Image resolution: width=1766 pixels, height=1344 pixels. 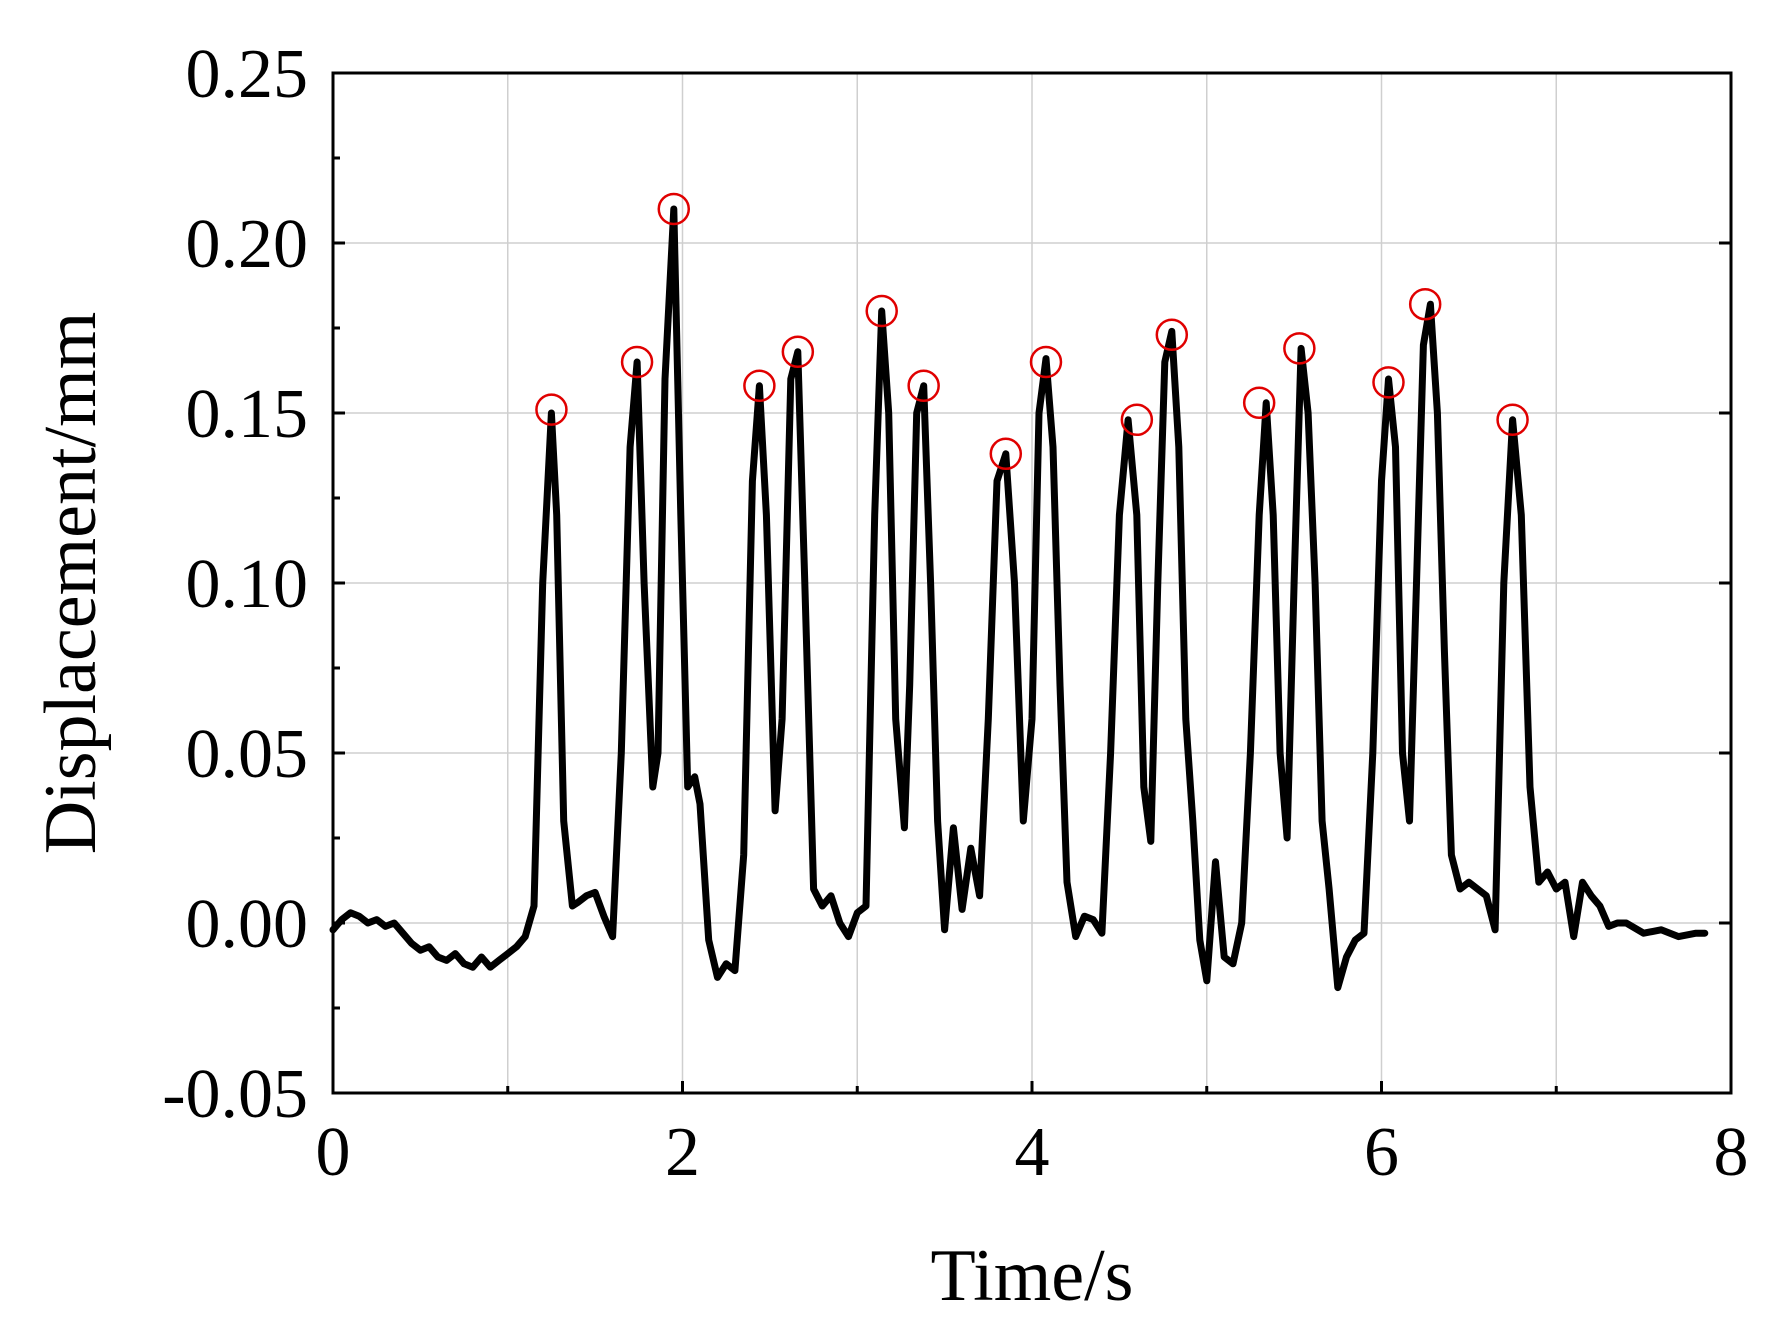 What do you see at coordinates (247, 924) in the screenshot?
I see `y-tick-label: 0.00` at bounding box center [247, 924].